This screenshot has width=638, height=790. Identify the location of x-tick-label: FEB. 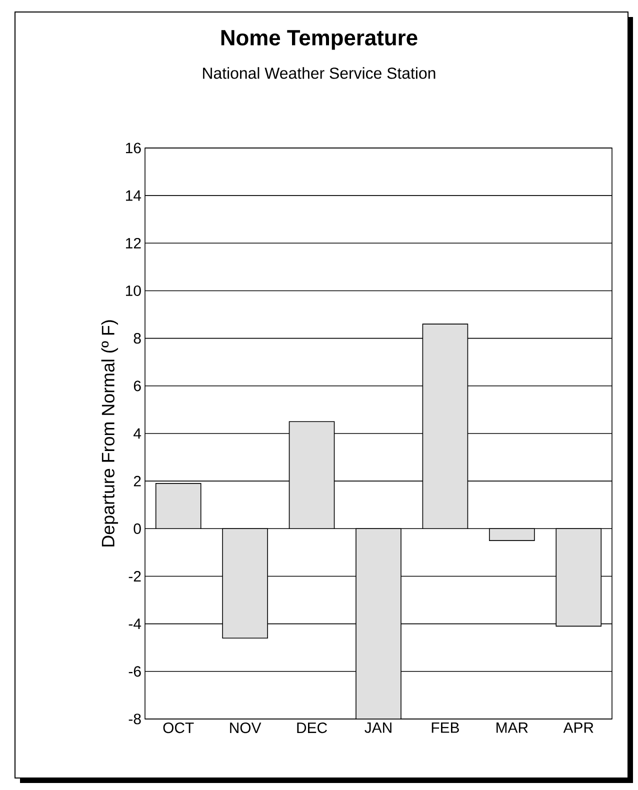
(445, 727).